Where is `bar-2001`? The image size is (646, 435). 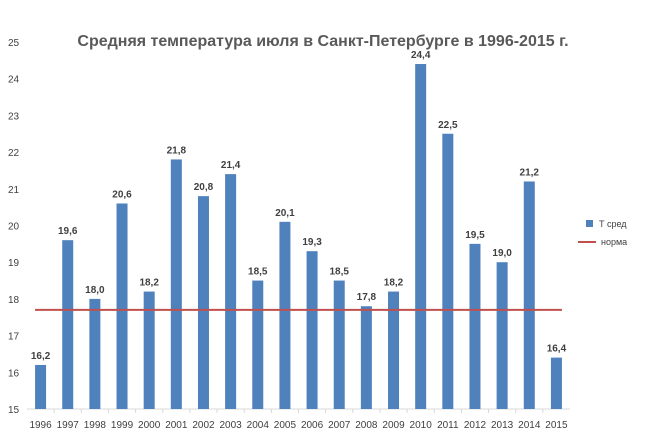
bar-2001 is located at coordinates (176, 284).